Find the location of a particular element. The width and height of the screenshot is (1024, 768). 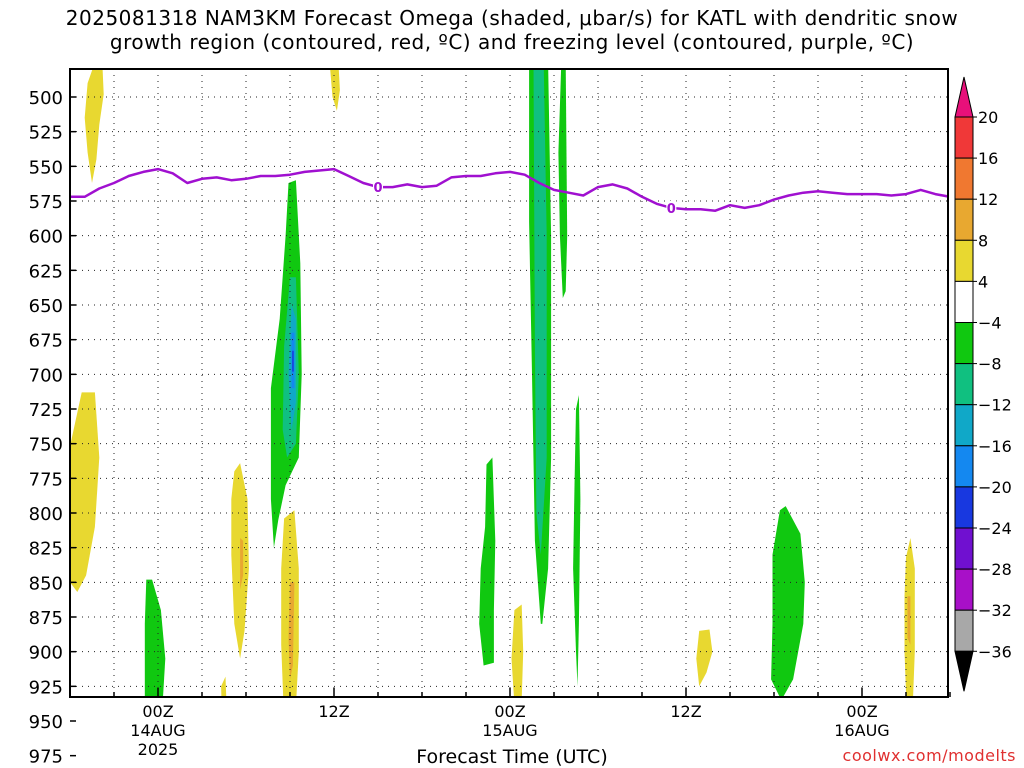

colorbar-label-9: −20 is located at coordinates (995, 487).